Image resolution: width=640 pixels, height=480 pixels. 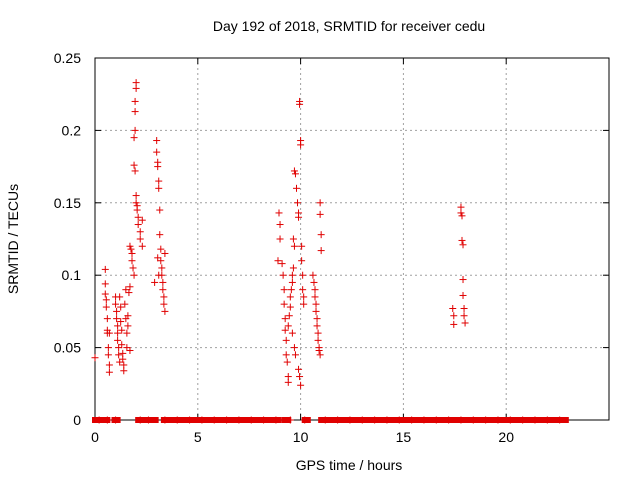 I want to click on x-tick-label: 0, so click(x=95, y=437).